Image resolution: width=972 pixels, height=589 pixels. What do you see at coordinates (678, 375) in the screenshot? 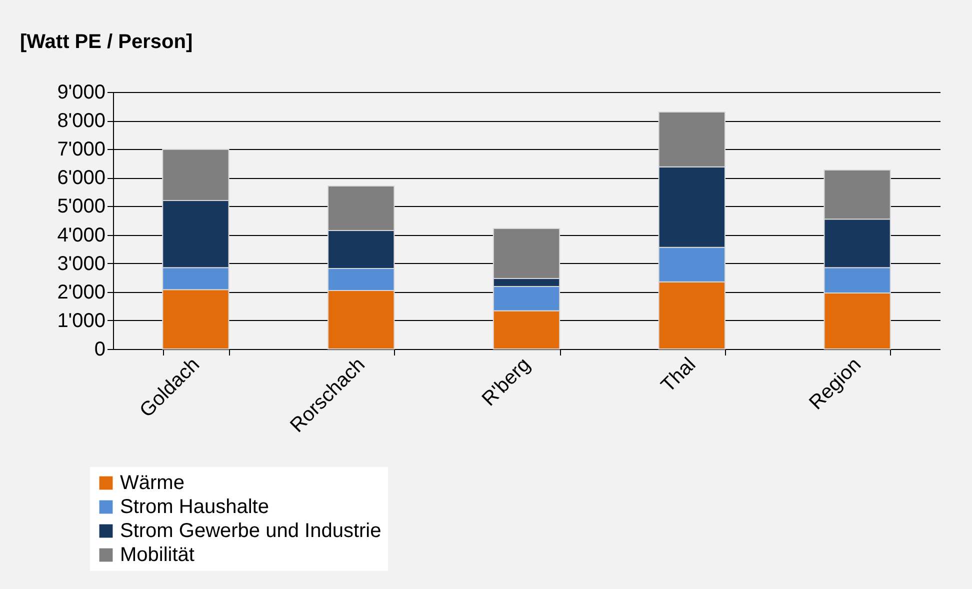
I see `x-tick-label: Thal` at bounding box center [678, 375].